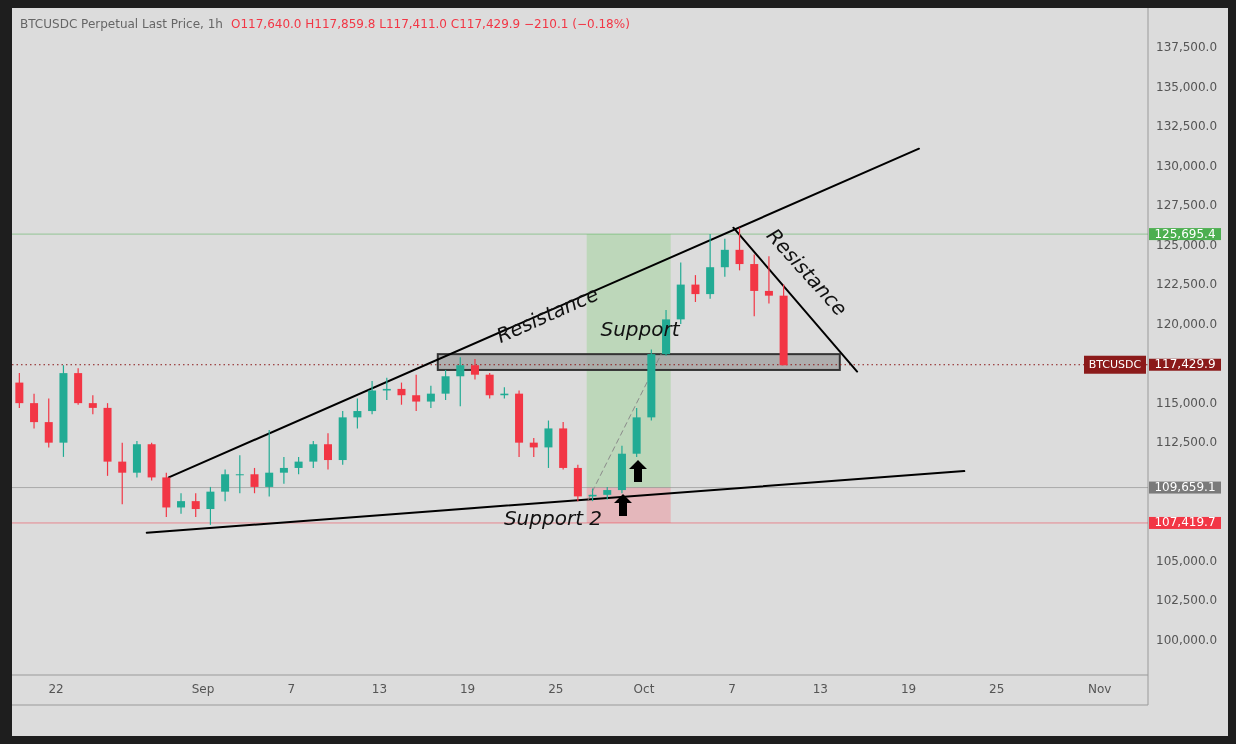  What do you see at coordinates (1187, 86) in the screenshot?
I see `y-tick-label: 135,000.0` at bounding box center [1187, 86].